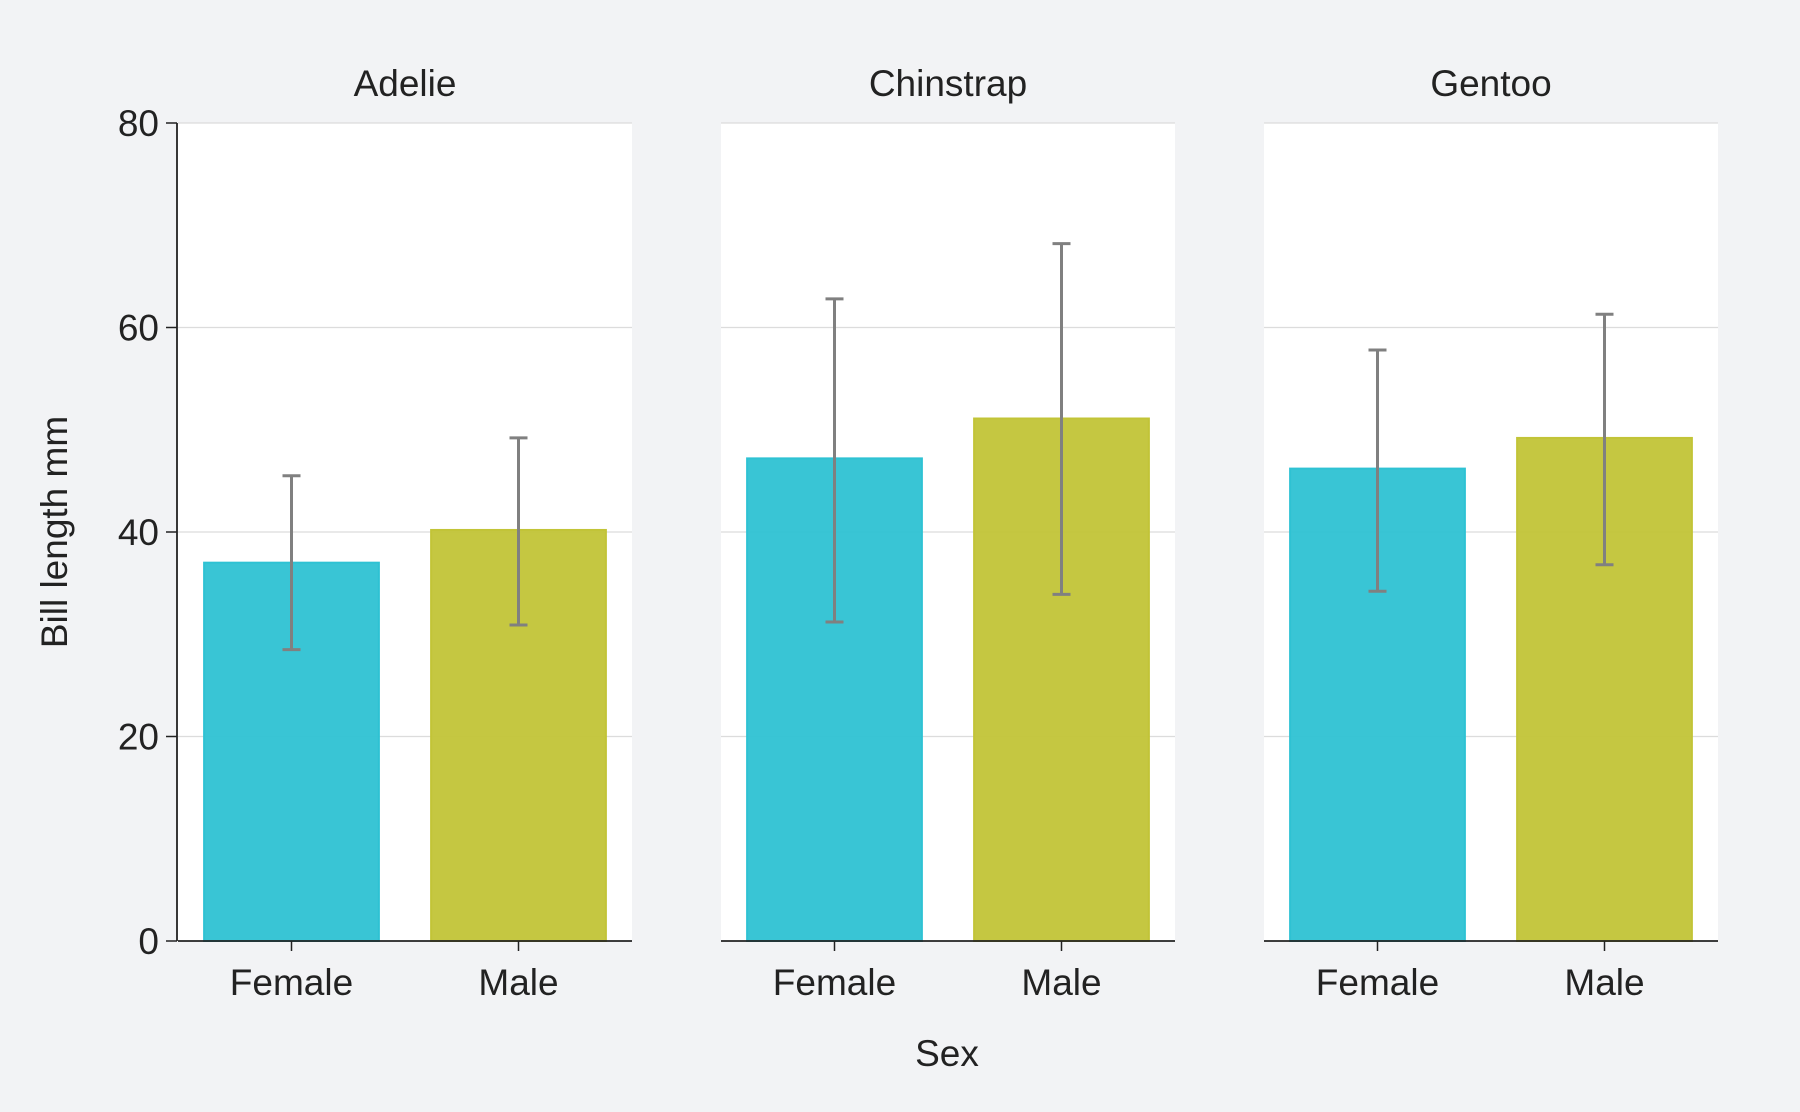 This screenshot has width=1800, height=1112. What do you see at coordinates (405, 83) in the screenshot?
I see `facet-title: Adelie` at bounding box center [405, 83].